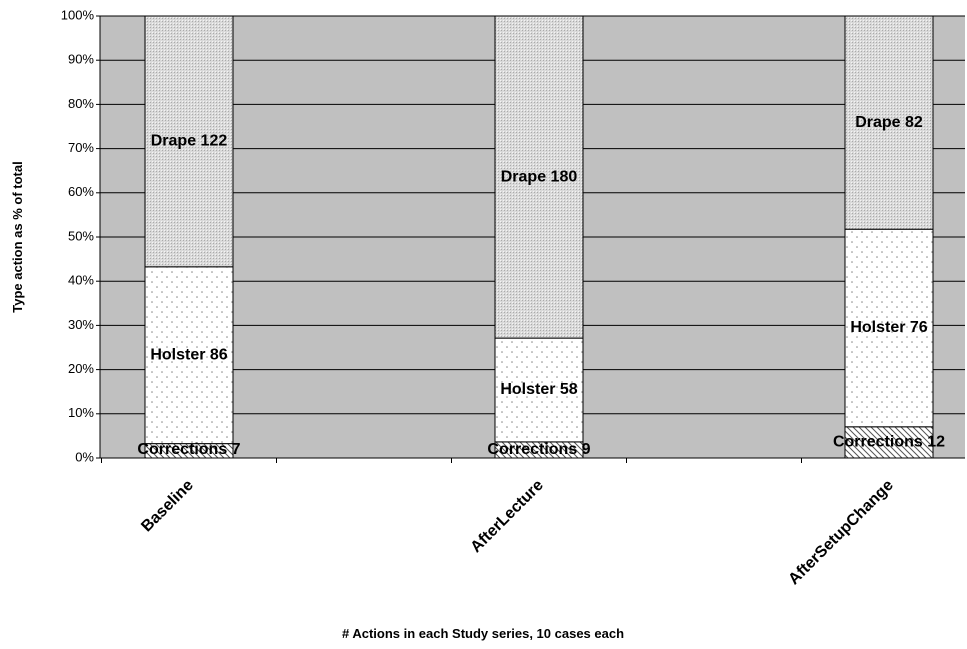 This screenshot has width=967, height=649. What do you see at coordinates (81, 147) in the screenshot?
I see `y-tick-label: 70%` at bounding box center [81, 147].